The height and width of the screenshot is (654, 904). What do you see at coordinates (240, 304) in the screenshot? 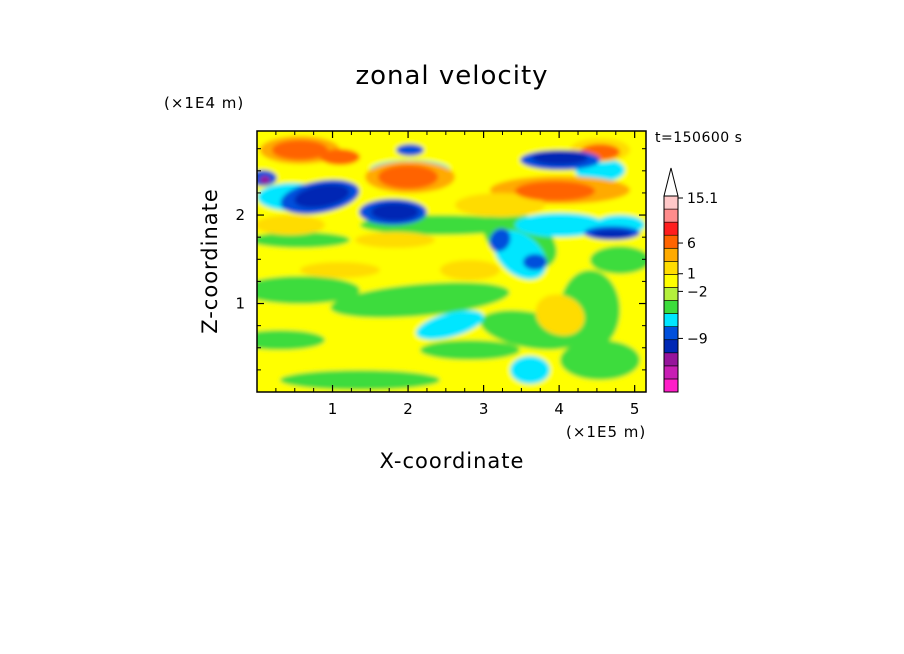
I see `y-tick-label: 1` at bounding box center [240, 304].